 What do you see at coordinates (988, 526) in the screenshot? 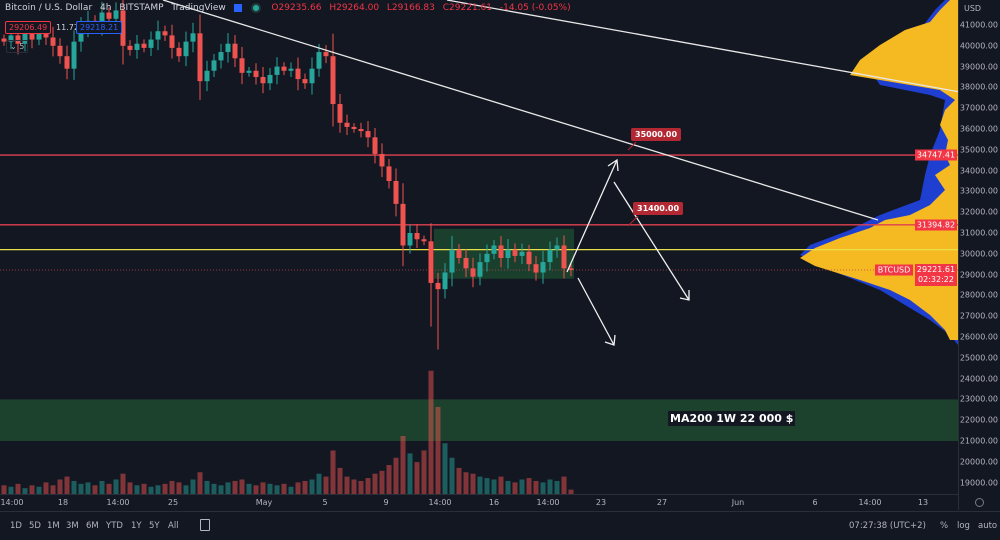
I see `auto-toggle: auto` at bounding box center [988, 526].